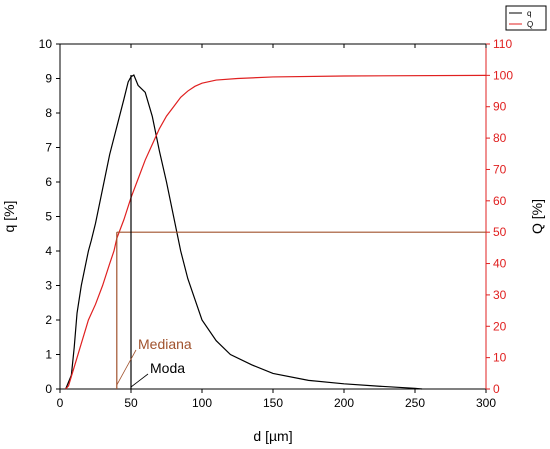 The height and width of the screenshot is (449, 550). Describe the element at coordinates (537, 216) in the screenshot. I see `y-right-axis-title: Q [%]` at that location.